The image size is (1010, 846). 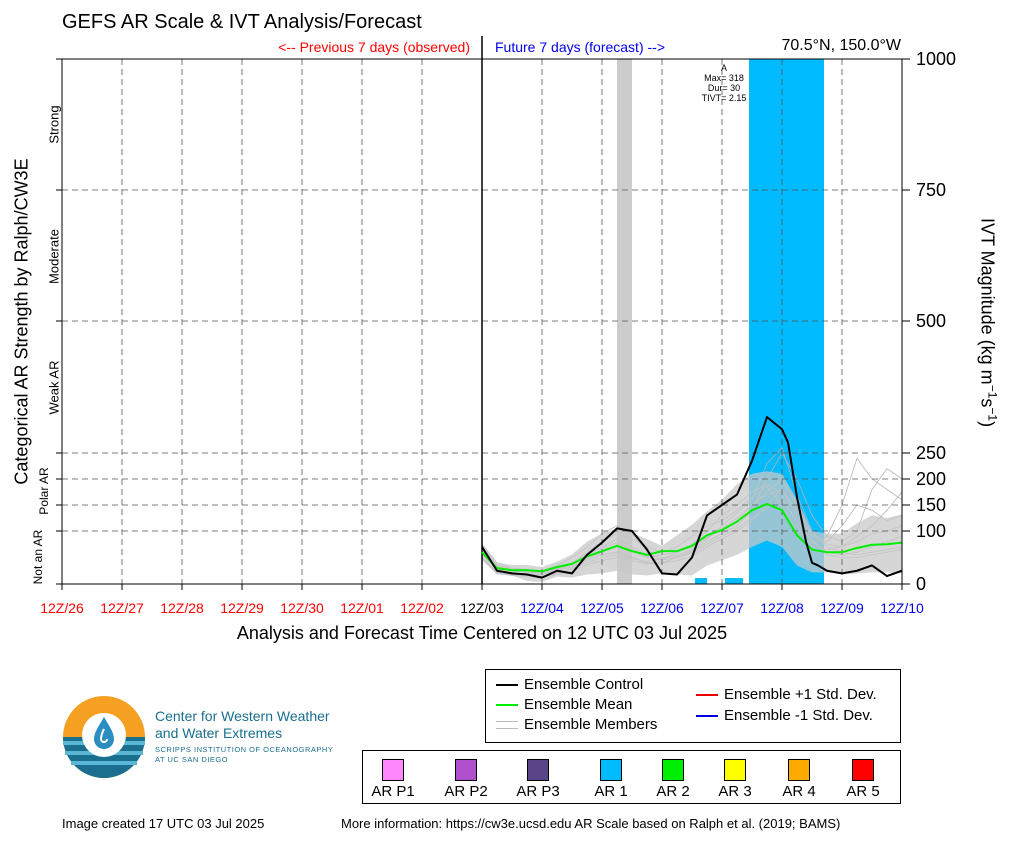 What do you see at coordinates (422, 608) in the screenshot?
I see `x-tick-label: 12Z/02` at bounding box center [422, 608].